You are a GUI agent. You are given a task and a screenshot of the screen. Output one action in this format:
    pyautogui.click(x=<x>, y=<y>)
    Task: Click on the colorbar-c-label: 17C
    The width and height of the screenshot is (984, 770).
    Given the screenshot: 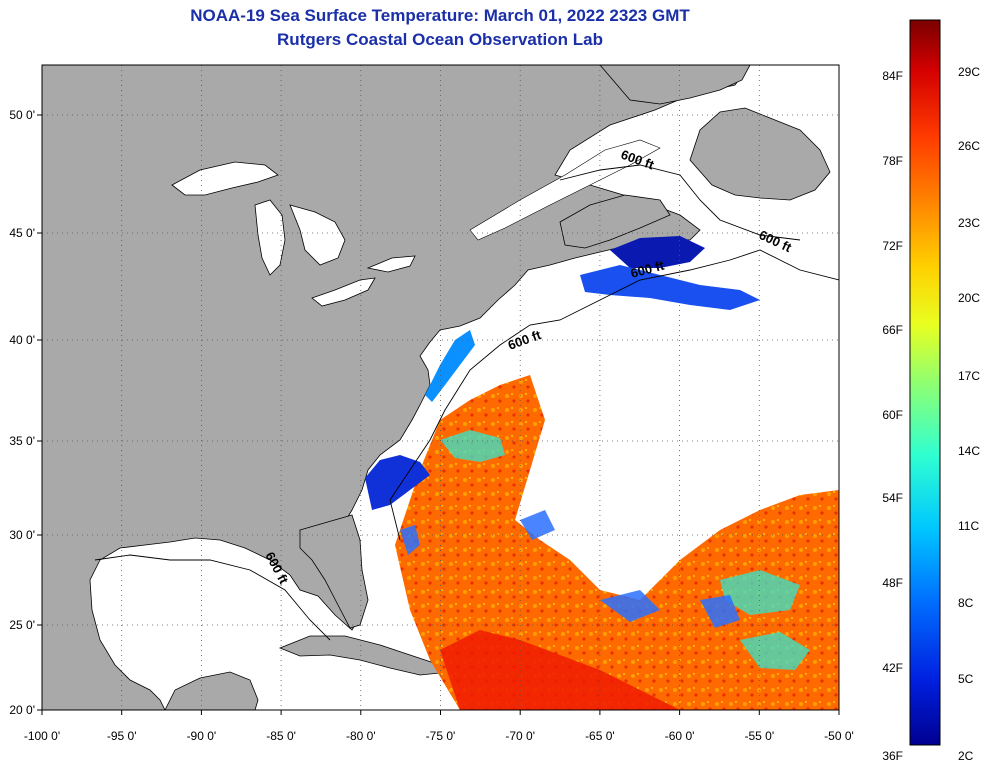 What is the action you would take?
    pyautogui.click(x=969, y=376)
    